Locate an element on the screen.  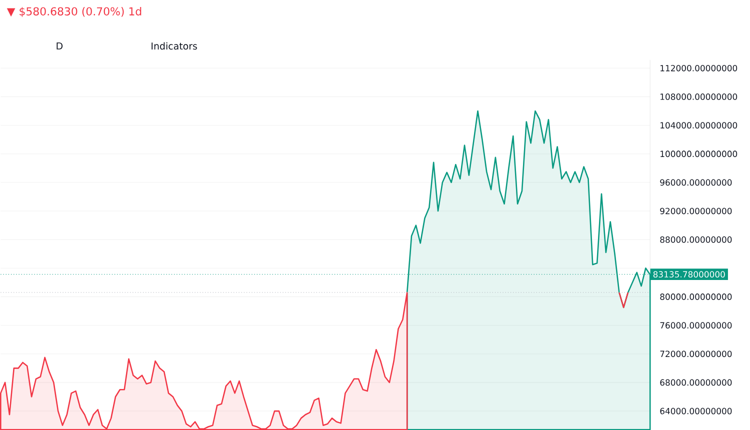
y-tick-label: 76000.00000000 is located at coordinates (696, 325).